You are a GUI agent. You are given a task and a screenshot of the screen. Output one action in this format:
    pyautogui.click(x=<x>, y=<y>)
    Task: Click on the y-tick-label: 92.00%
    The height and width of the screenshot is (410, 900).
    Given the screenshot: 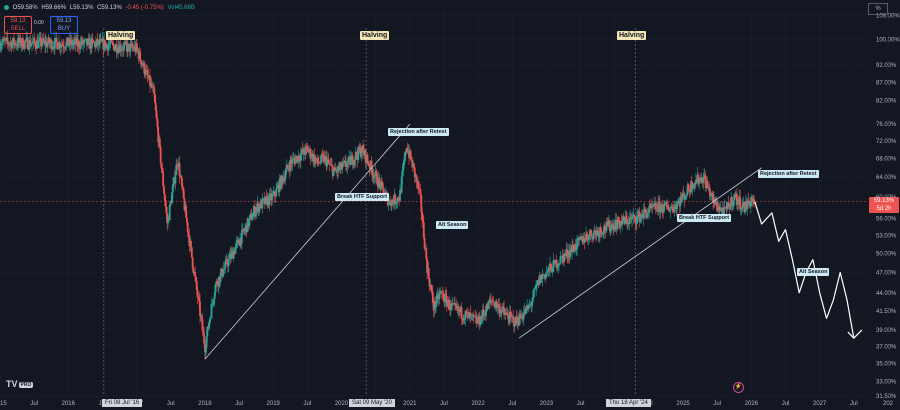 What is the action you would take?
    pyautogui.click(x=886, y=66)
    